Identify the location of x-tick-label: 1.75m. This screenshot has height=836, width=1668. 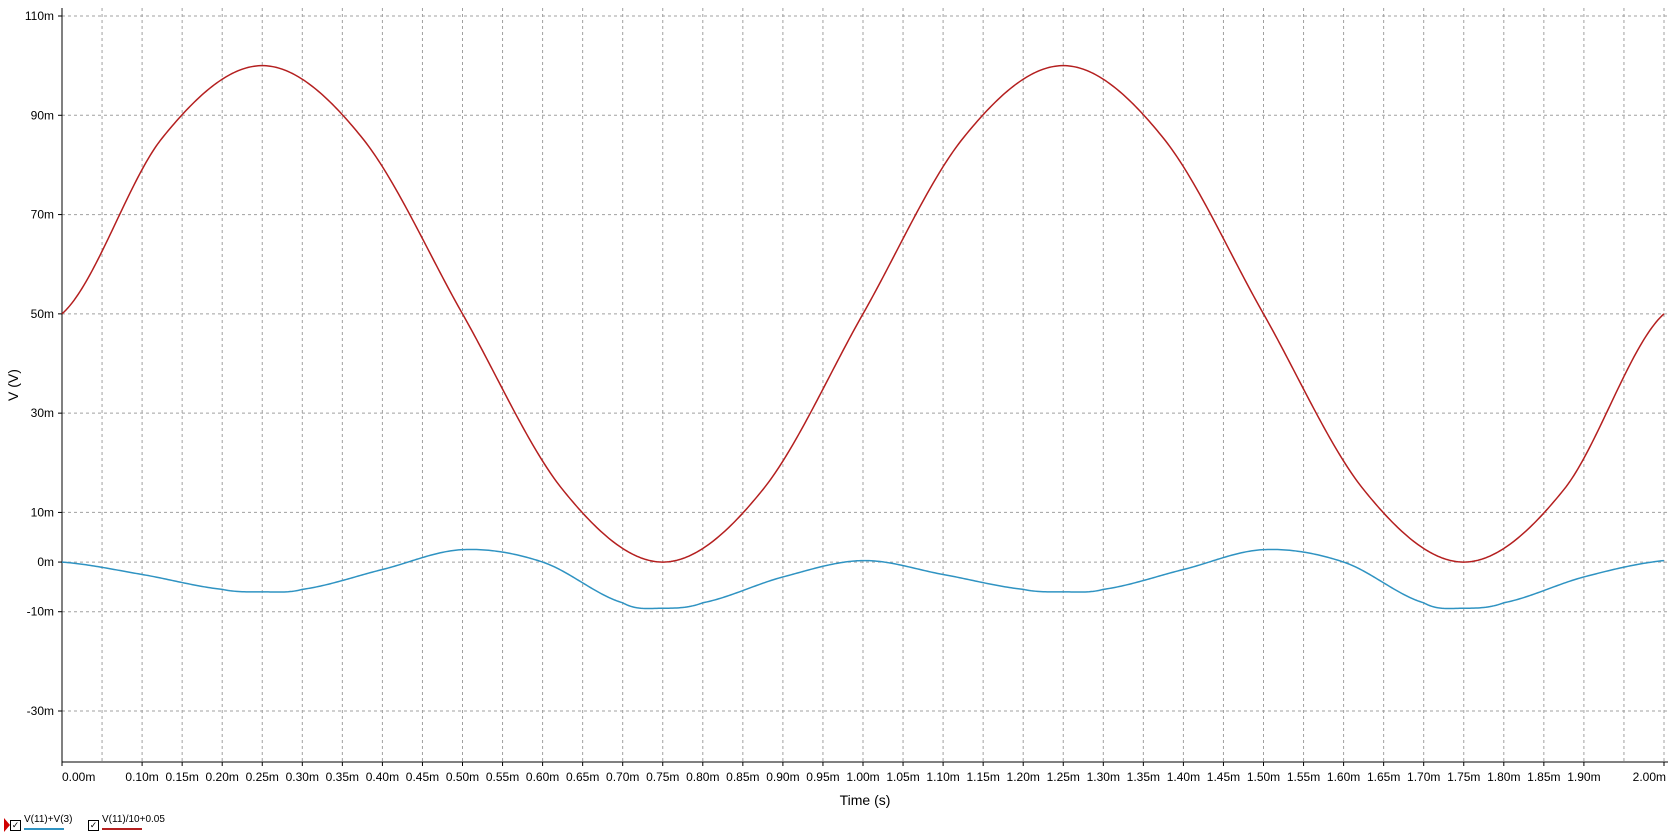
(1463, 777).